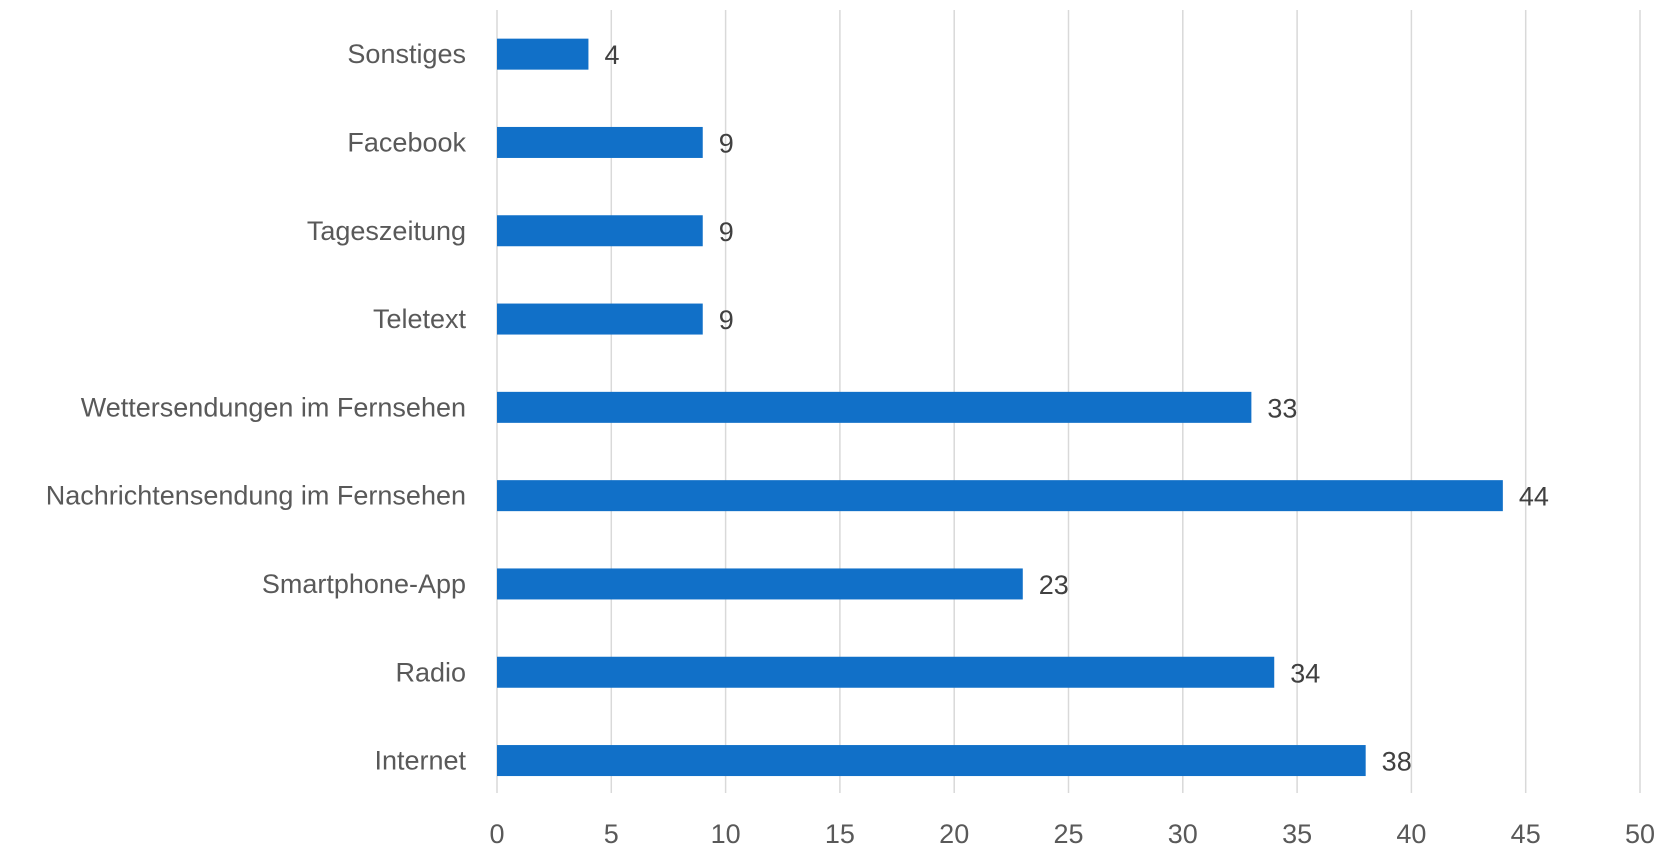  What do you see at coordinates (1297, 834) in the screenshot?
I see `x-tick-label: 35` at bounding box center [1297, 834].